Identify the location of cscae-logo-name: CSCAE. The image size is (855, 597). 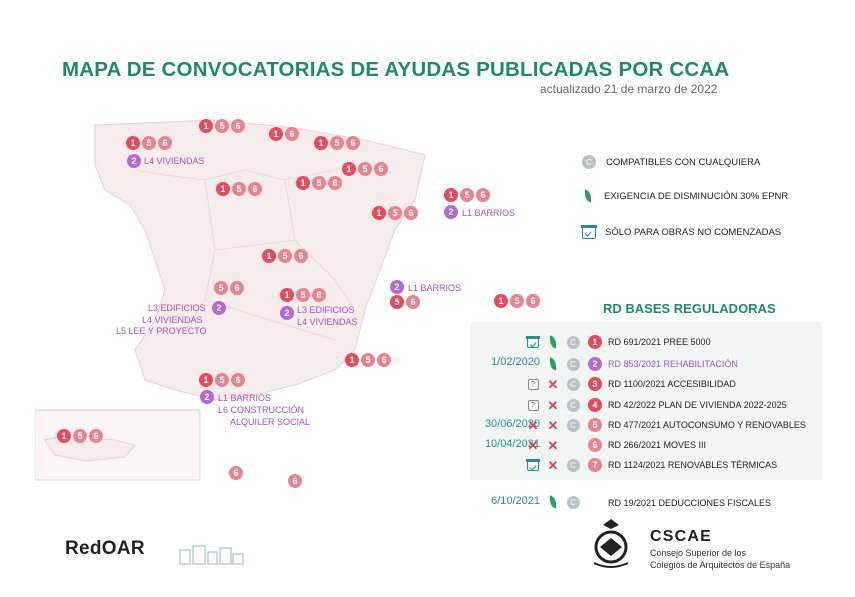
(681, 536).